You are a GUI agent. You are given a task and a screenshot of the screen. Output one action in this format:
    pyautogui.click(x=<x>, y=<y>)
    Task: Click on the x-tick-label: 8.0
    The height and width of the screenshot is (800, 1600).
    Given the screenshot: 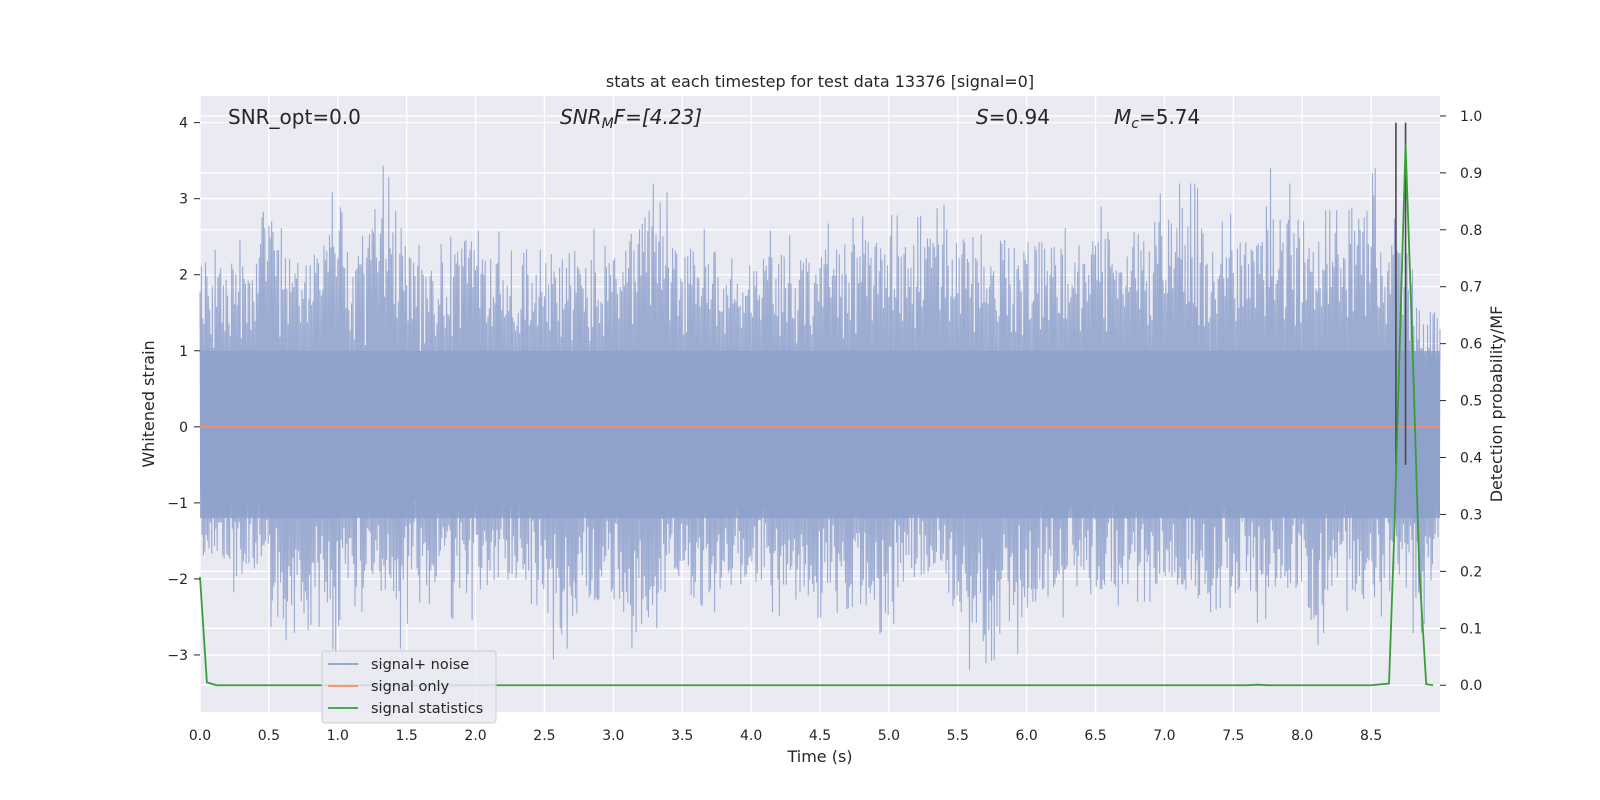 What is the action you would take?
    pyautogui.click(x=1302, y=736)
    